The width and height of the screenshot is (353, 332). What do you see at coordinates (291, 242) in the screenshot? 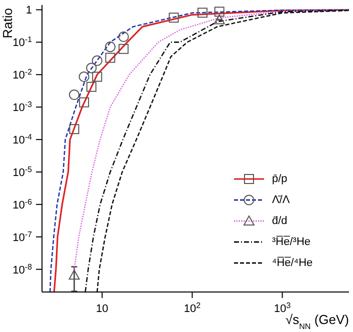
I see `legend-label: ³H̅e̅/³He` at bounding box center [291, 242].